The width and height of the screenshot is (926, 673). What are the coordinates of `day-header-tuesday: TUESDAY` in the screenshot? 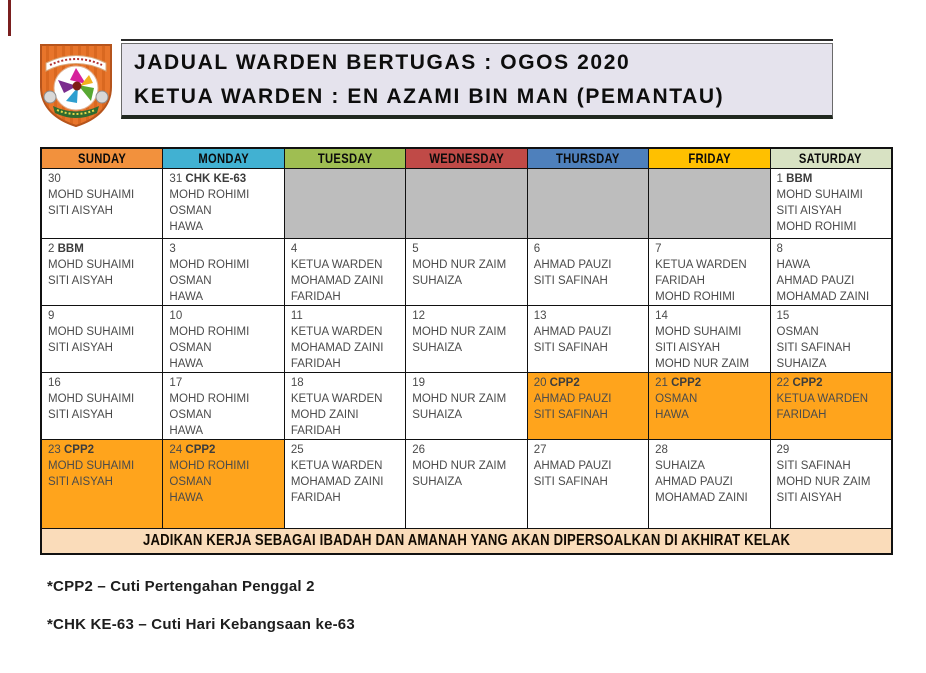 It's located at (345, 159).